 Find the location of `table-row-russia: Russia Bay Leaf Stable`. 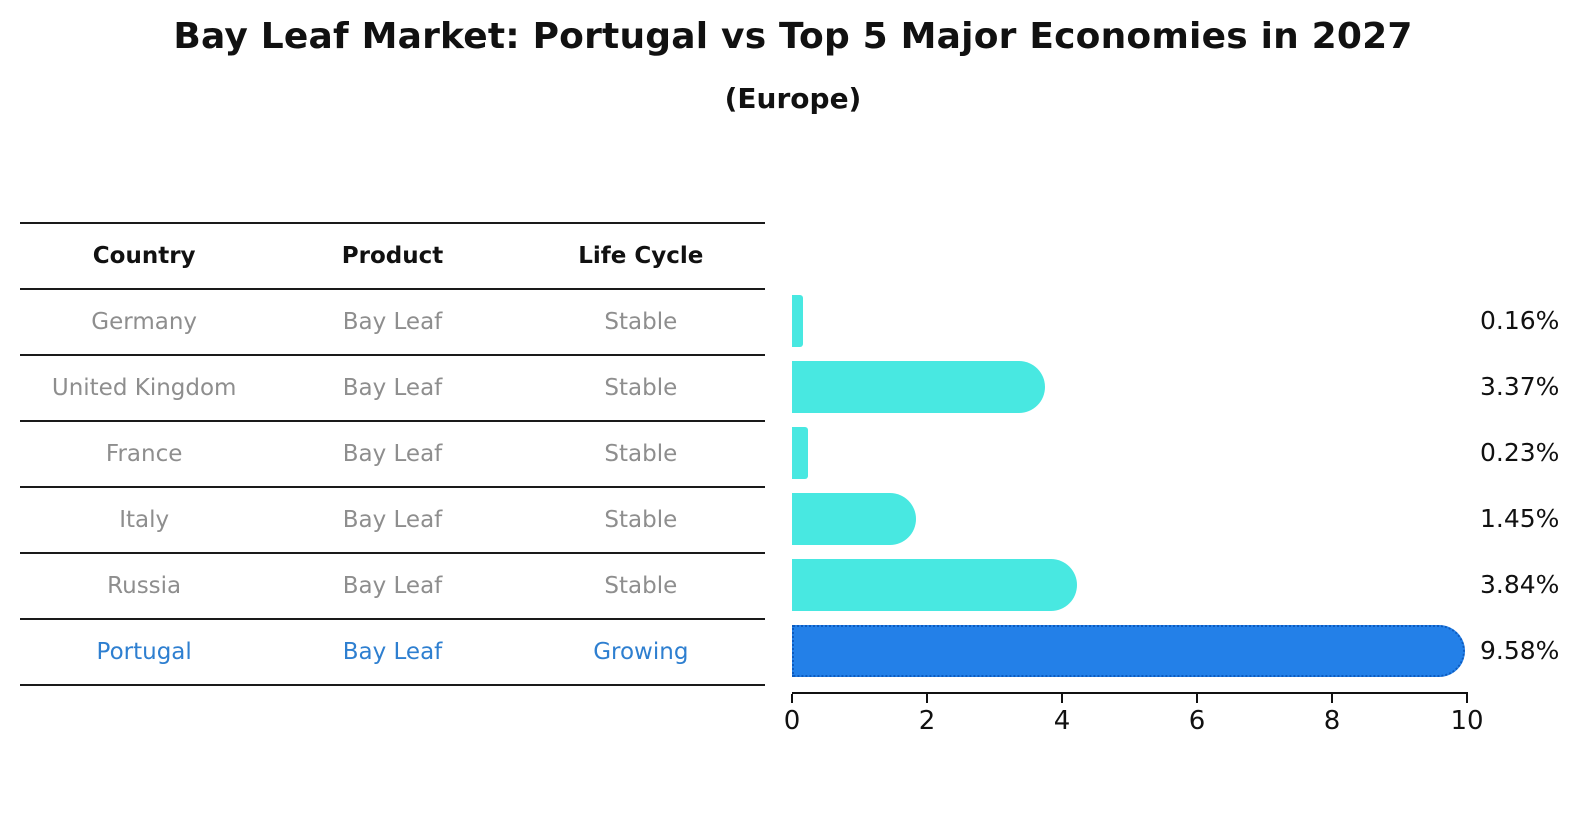

table-row-russia: Russia Bay Leaf Stable is located at coordinates (392, 587).